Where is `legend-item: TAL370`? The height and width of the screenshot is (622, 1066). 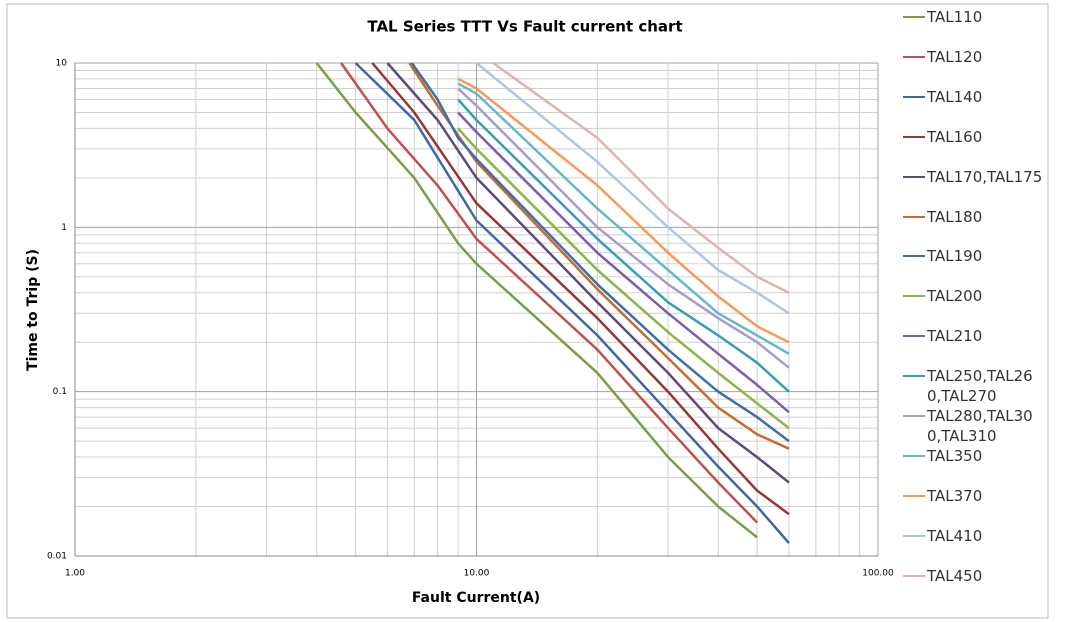
legend-item: TAL370 is located at coordinates (978, 496).